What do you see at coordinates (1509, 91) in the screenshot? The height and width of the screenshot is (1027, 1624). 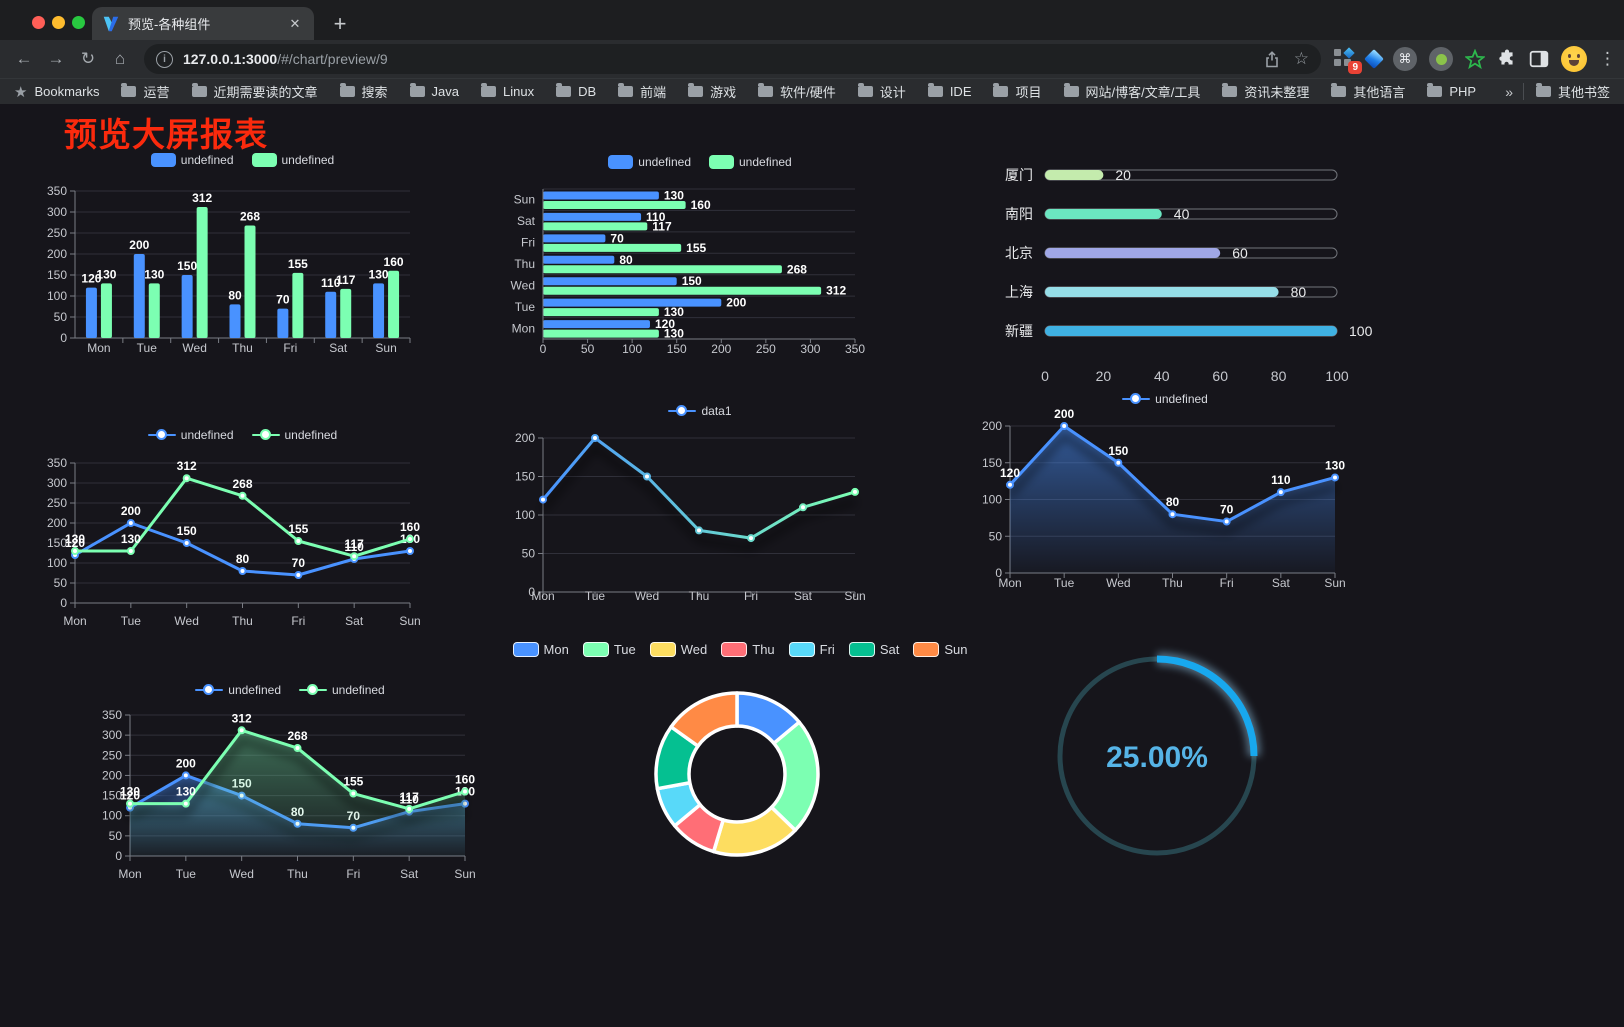 I see `bookmarks-overflow-icon: »` at bounding box center [1509, 91].